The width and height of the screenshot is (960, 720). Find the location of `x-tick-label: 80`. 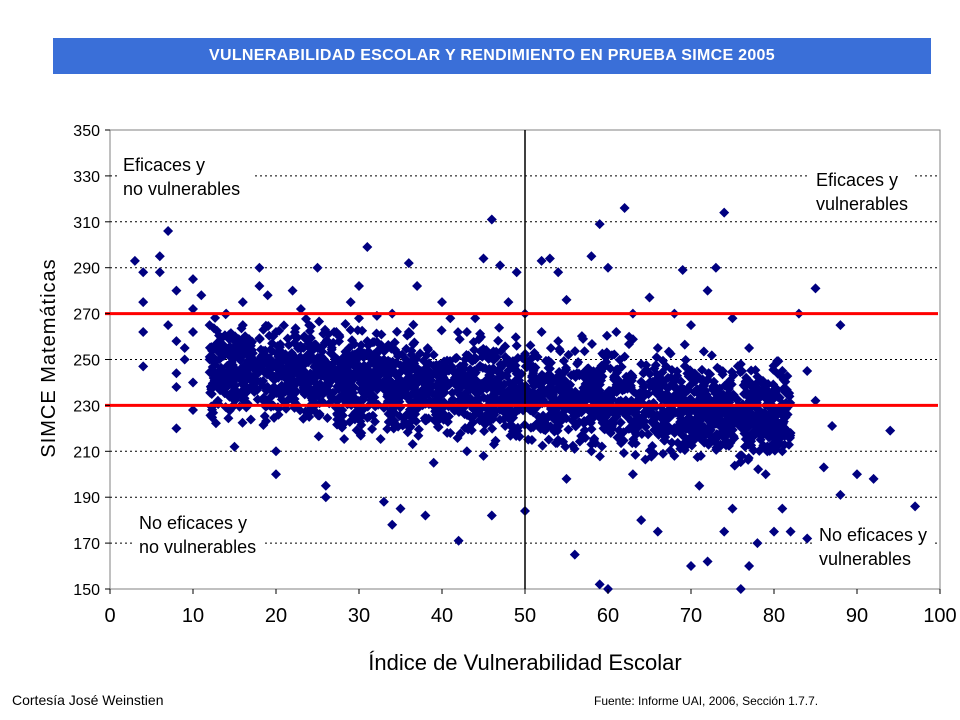

x-tick-label: 80 is located at coordinates (774, 616).